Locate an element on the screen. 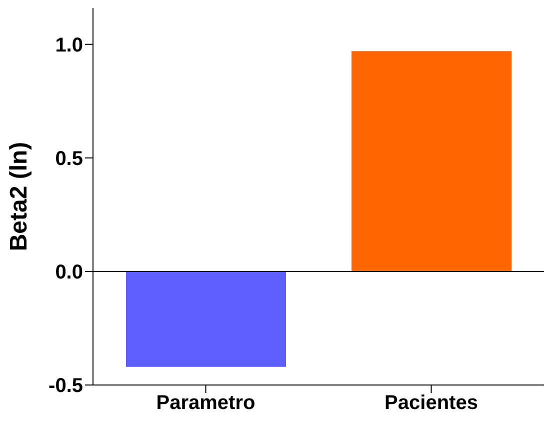  y-axis-title: Beta2 (ln) is located at coordinates (19, 197).